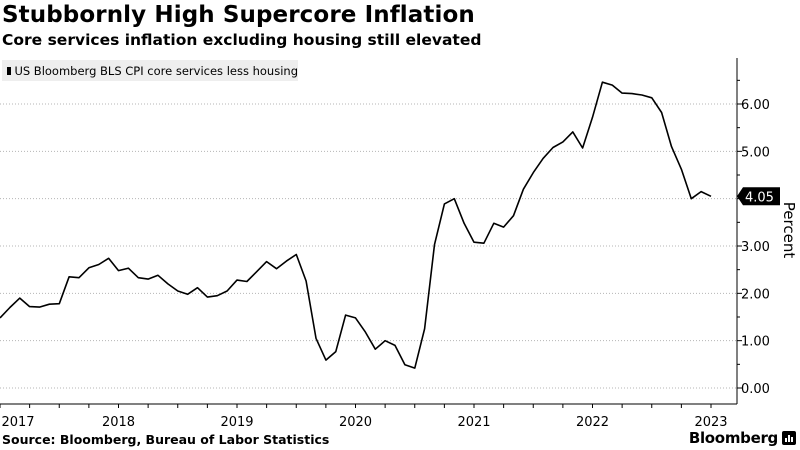  What do you see at coordinates (755, 389) in the screenshot?
I see `y-tick-label: 0.00` at bounding box center [755, 389].